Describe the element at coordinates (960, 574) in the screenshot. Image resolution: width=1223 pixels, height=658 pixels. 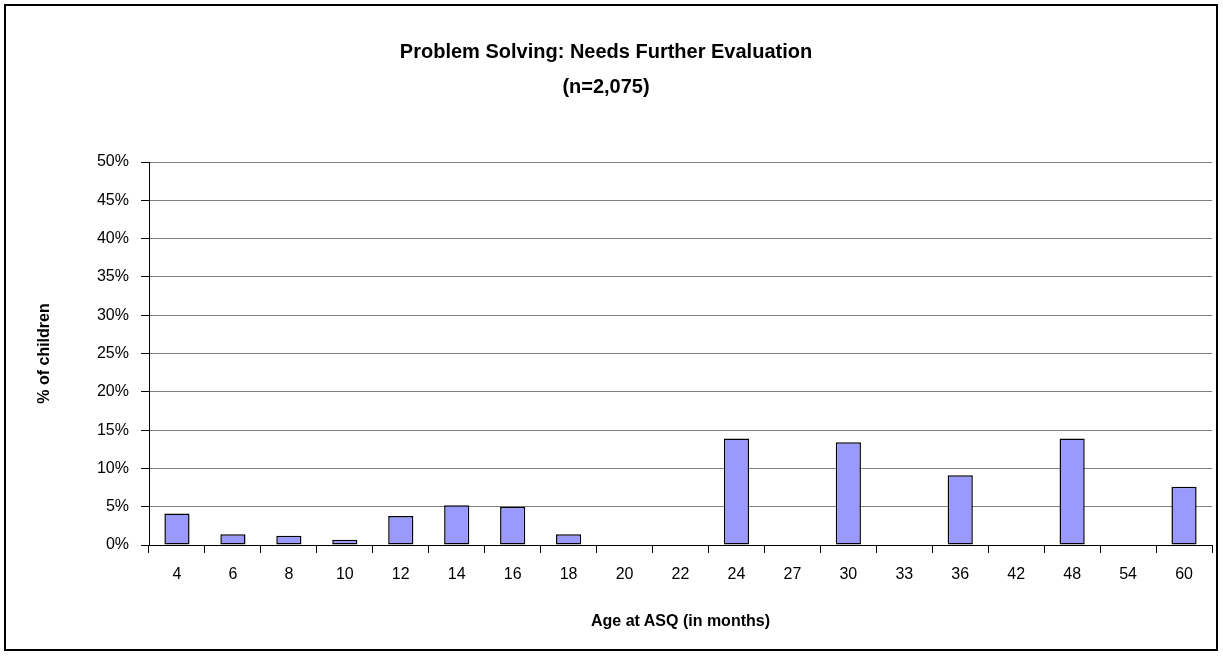
I see `x-tick-label: 36` at that location.